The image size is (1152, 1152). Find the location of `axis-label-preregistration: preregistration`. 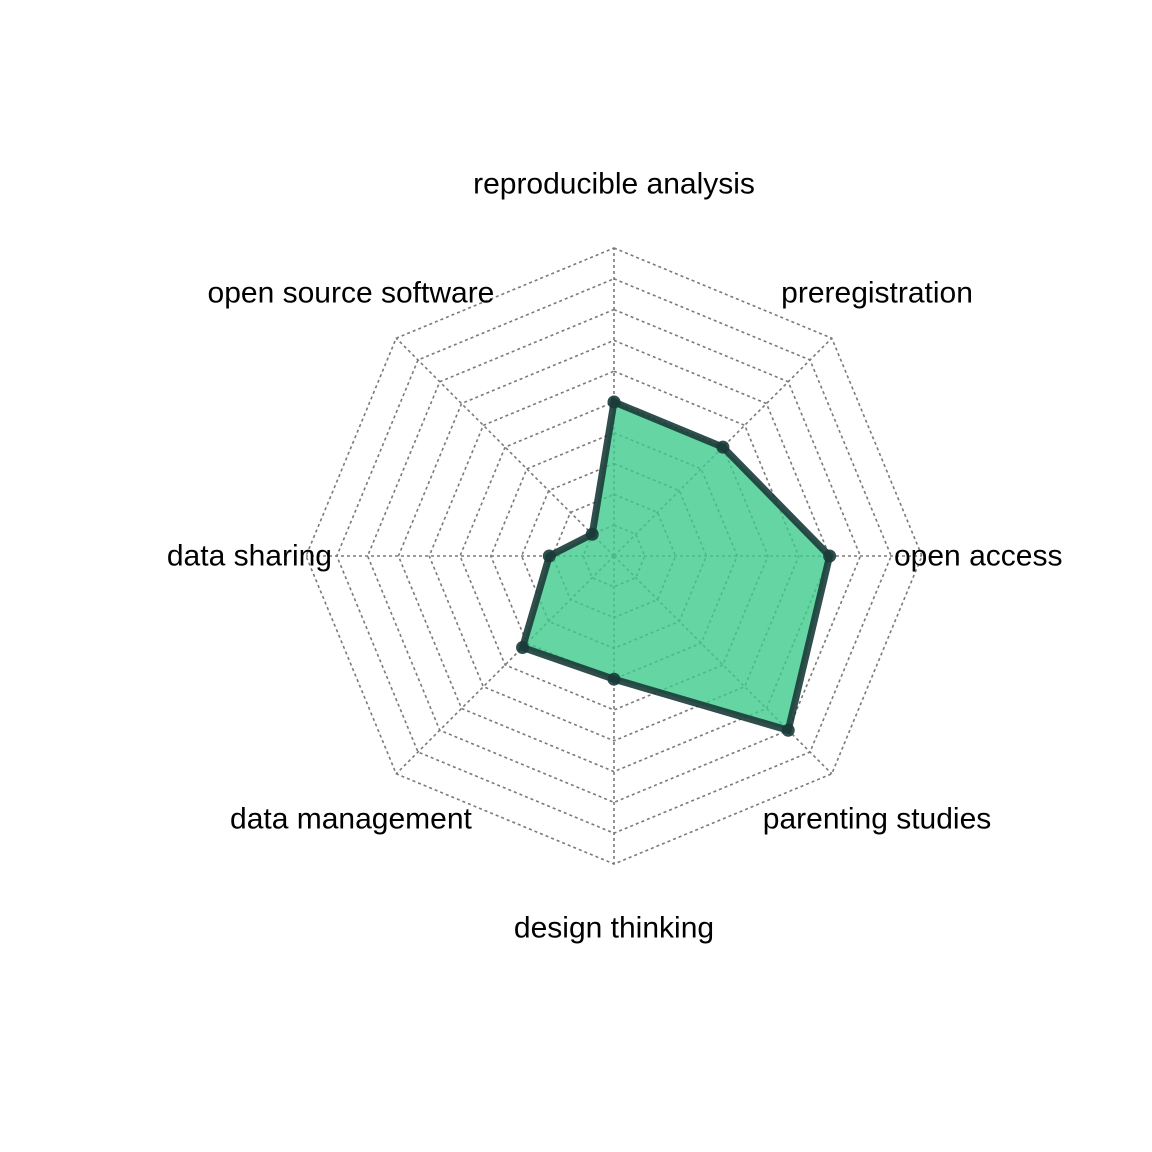

axis-label-preregistration: preregistration is located at coordinates (877, 292).